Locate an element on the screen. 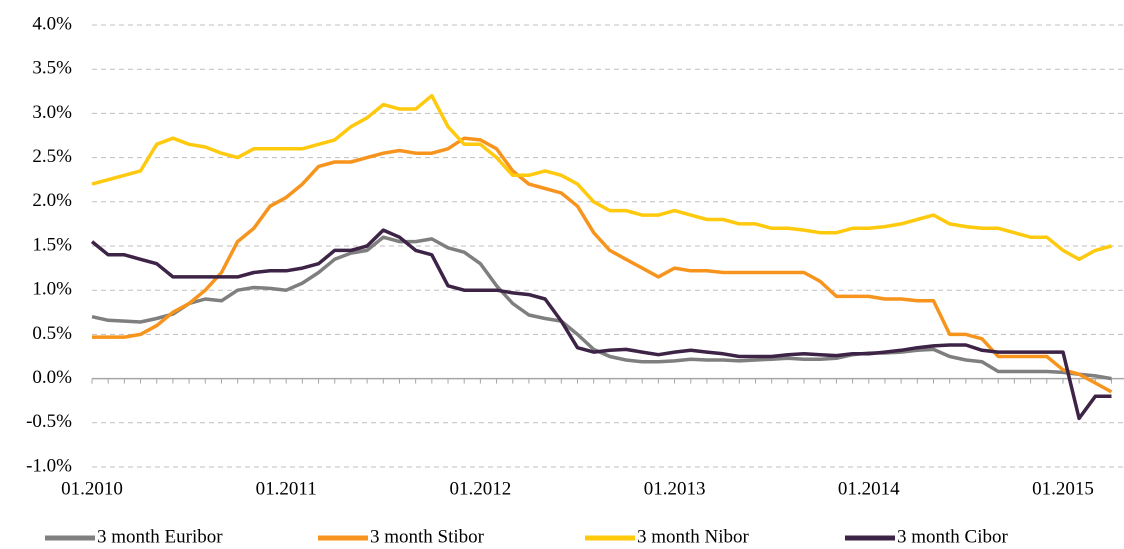 This screenshot has width=1124, height=549. x-tick-label: 01.2014 is located at coordinates (869, 488).